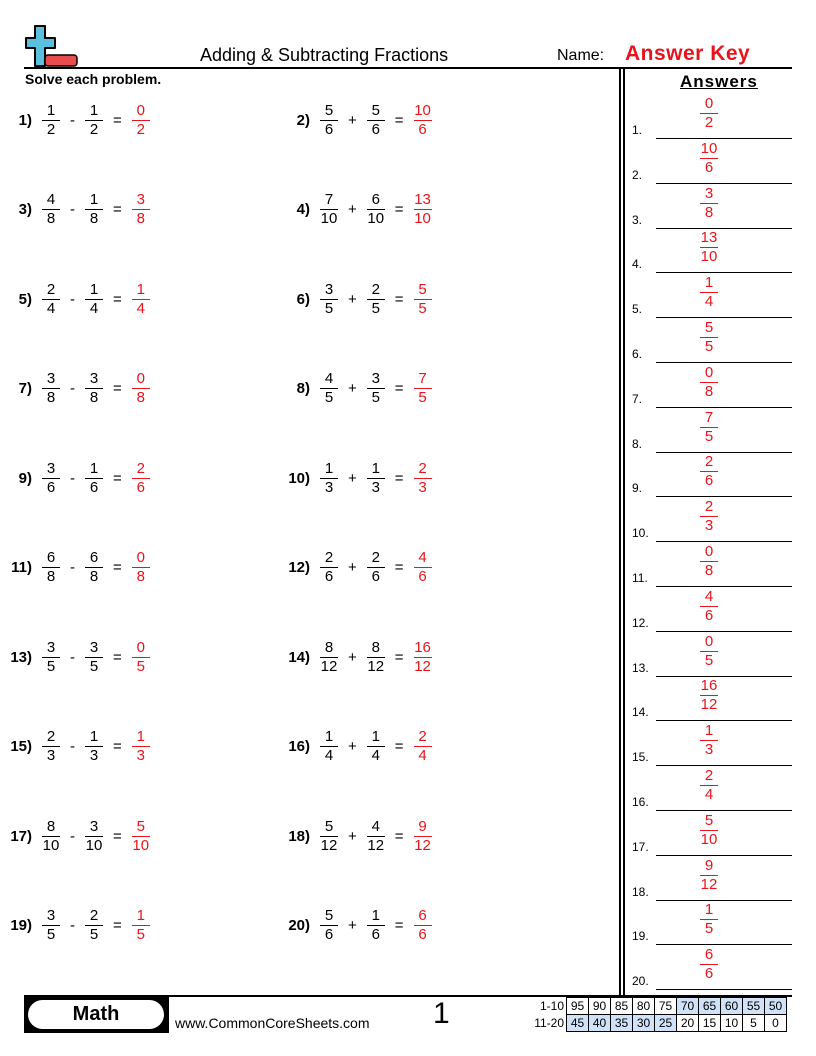  What do you see at coordinates (640, 936) in the screenshot?
I see `answer-number: 19.` at bounding box center [640, 936].